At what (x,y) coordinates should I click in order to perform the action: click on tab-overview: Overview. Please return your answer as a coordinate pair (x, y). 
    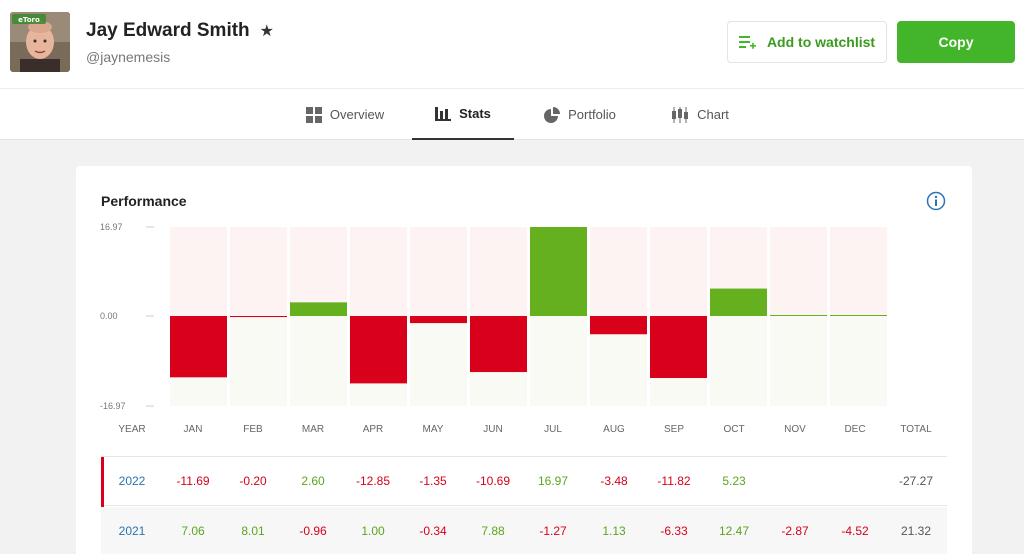
    Looking at the image, I should click on (345, 114).